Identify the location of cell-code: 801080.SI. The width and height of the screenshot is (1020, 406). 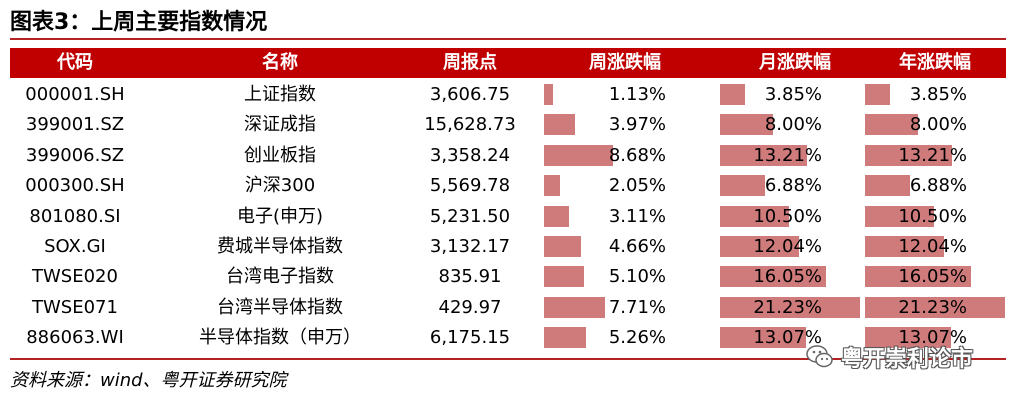
(75, 216).